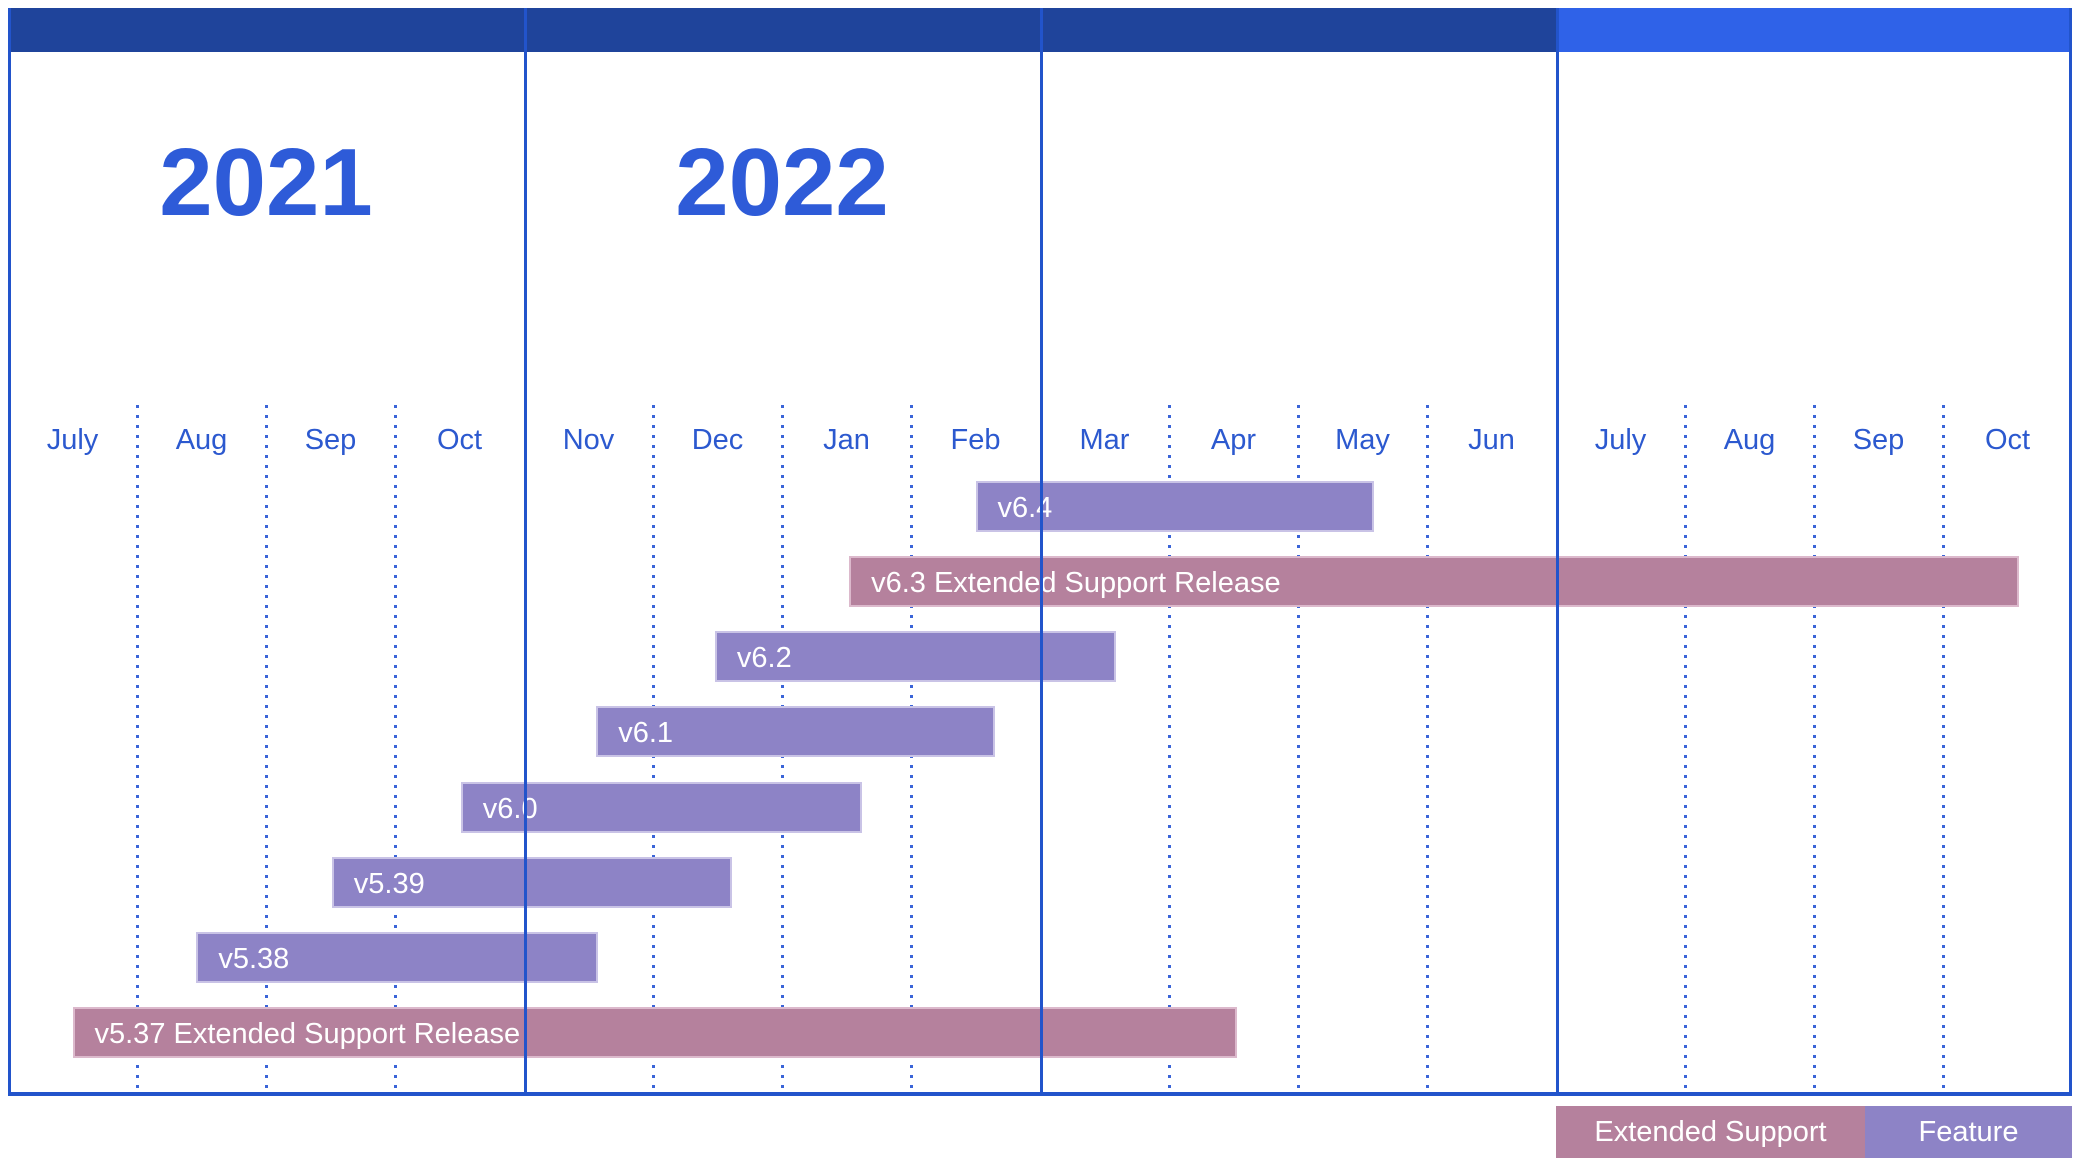 This screenshot has width=2078, height=1168. I want to click on month-label-9: Apr, so click(1233, 440).